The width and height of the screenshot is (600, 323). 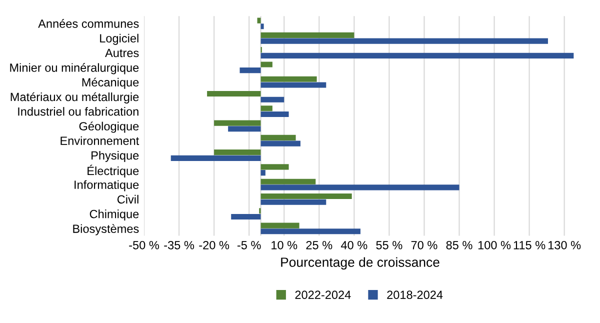 What do you see at coordinates (106, 186) in the screenshot?
I see `y-tick-label: Informatique` at bounding box center [106, 186].